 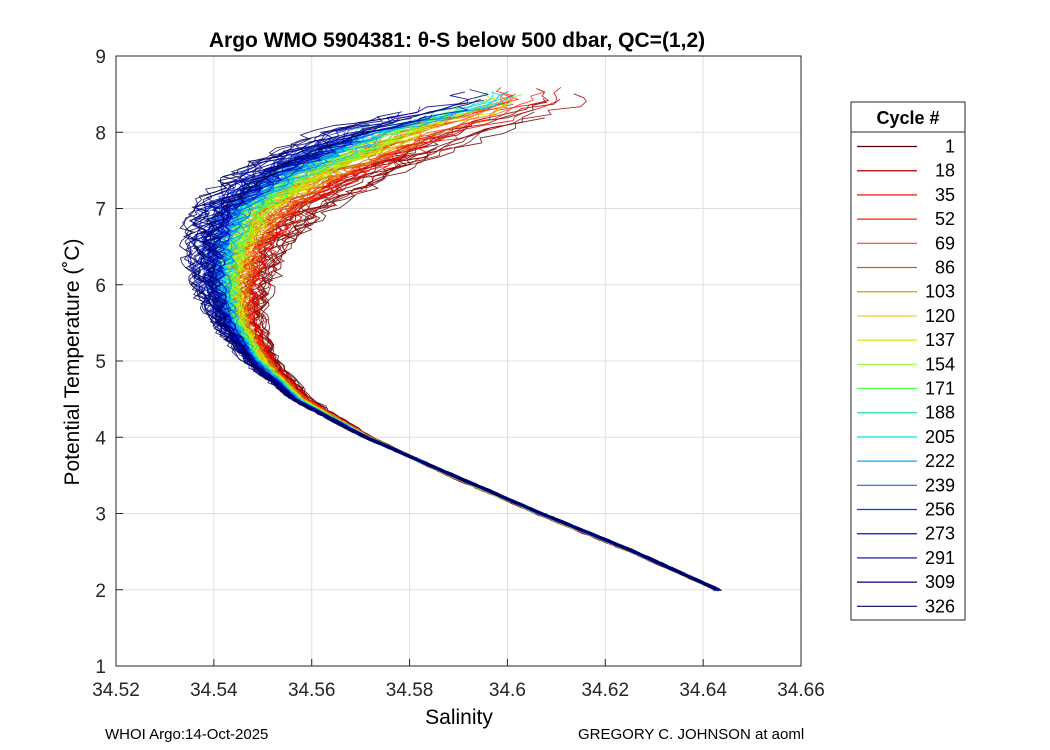 I want to click on y-tick-label: 7, so click(x=100, y=210).